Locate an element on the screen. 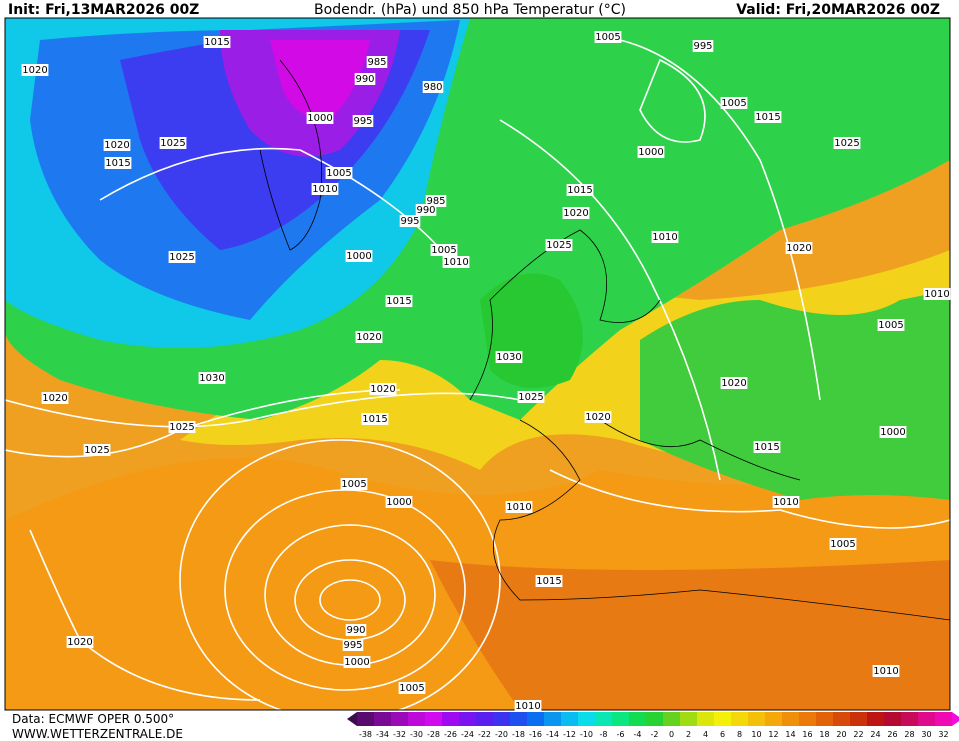 This screenshot has width=959, height=741. scale-label: -8 is located at coordinates (604, 734).